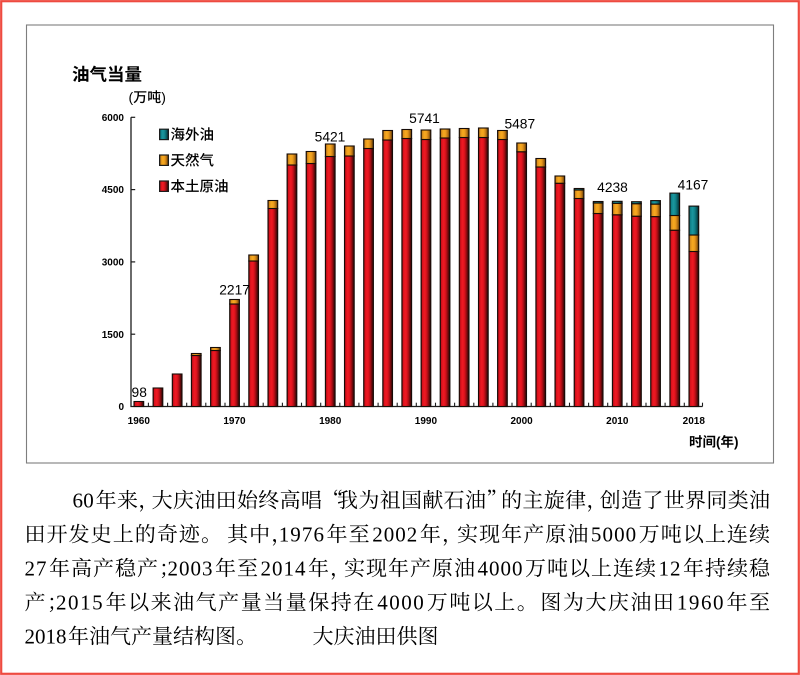  Describe the element at coordinates (693, 184) in the screenshot. I see `svg-text: 4167` at that location.